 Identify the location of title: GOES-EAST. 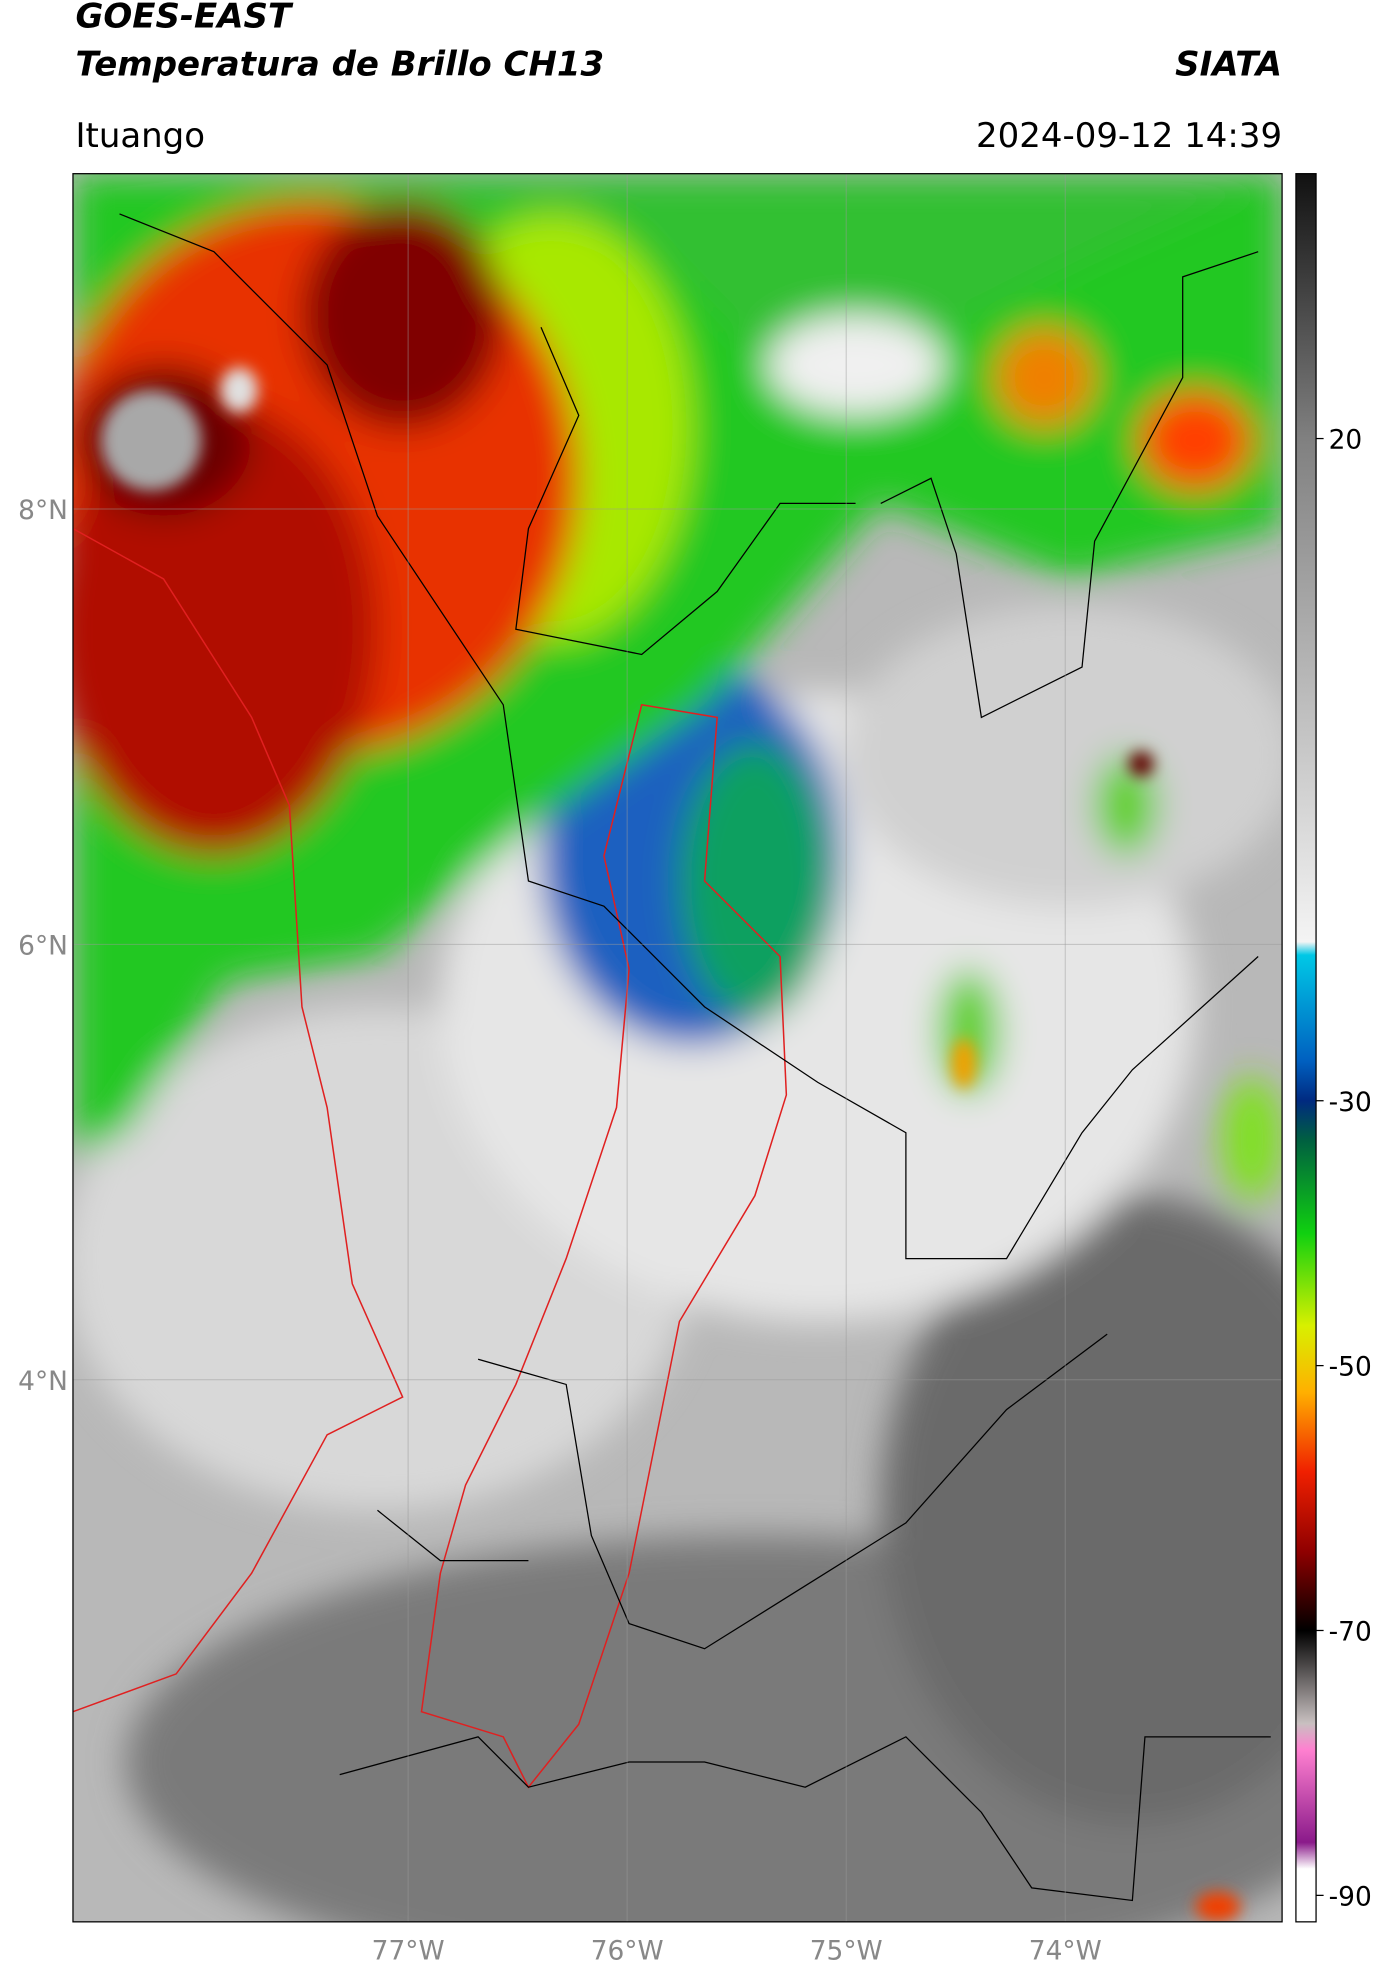
(184, 18).